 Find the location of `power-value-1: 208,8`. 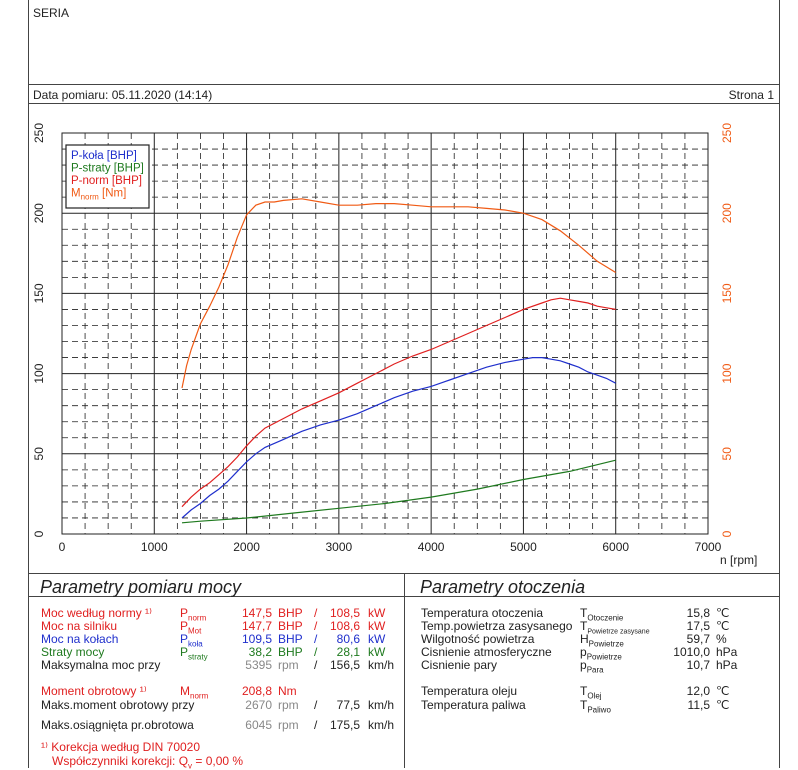

power-value-1: 208,8 is located at coordinates (256, 691).